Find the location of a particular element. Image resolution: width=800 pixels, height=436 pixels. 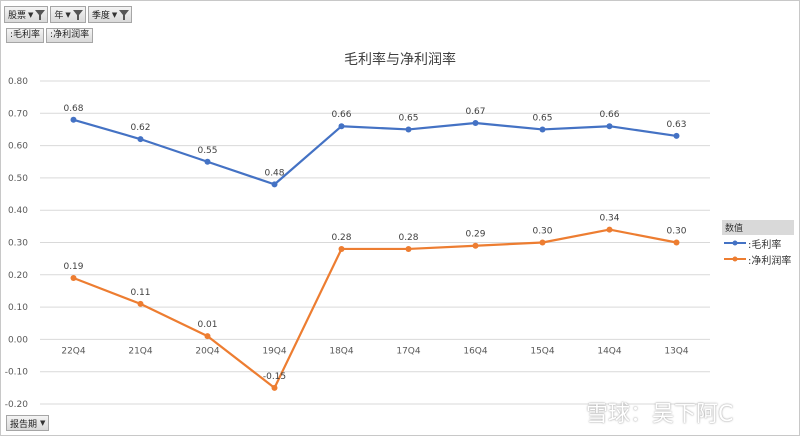

watermark: 雪球：吴下阿C is located at coordinates (659, 412).